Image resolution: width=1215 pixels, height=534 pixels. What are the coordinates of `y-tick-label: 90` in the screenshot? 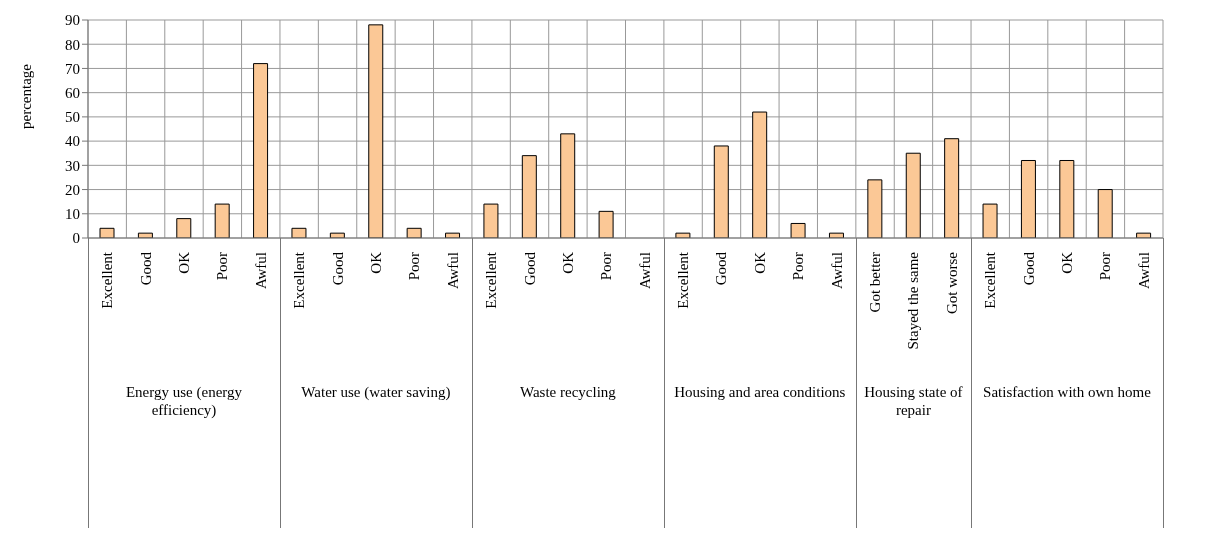 It's located at (72, 20).